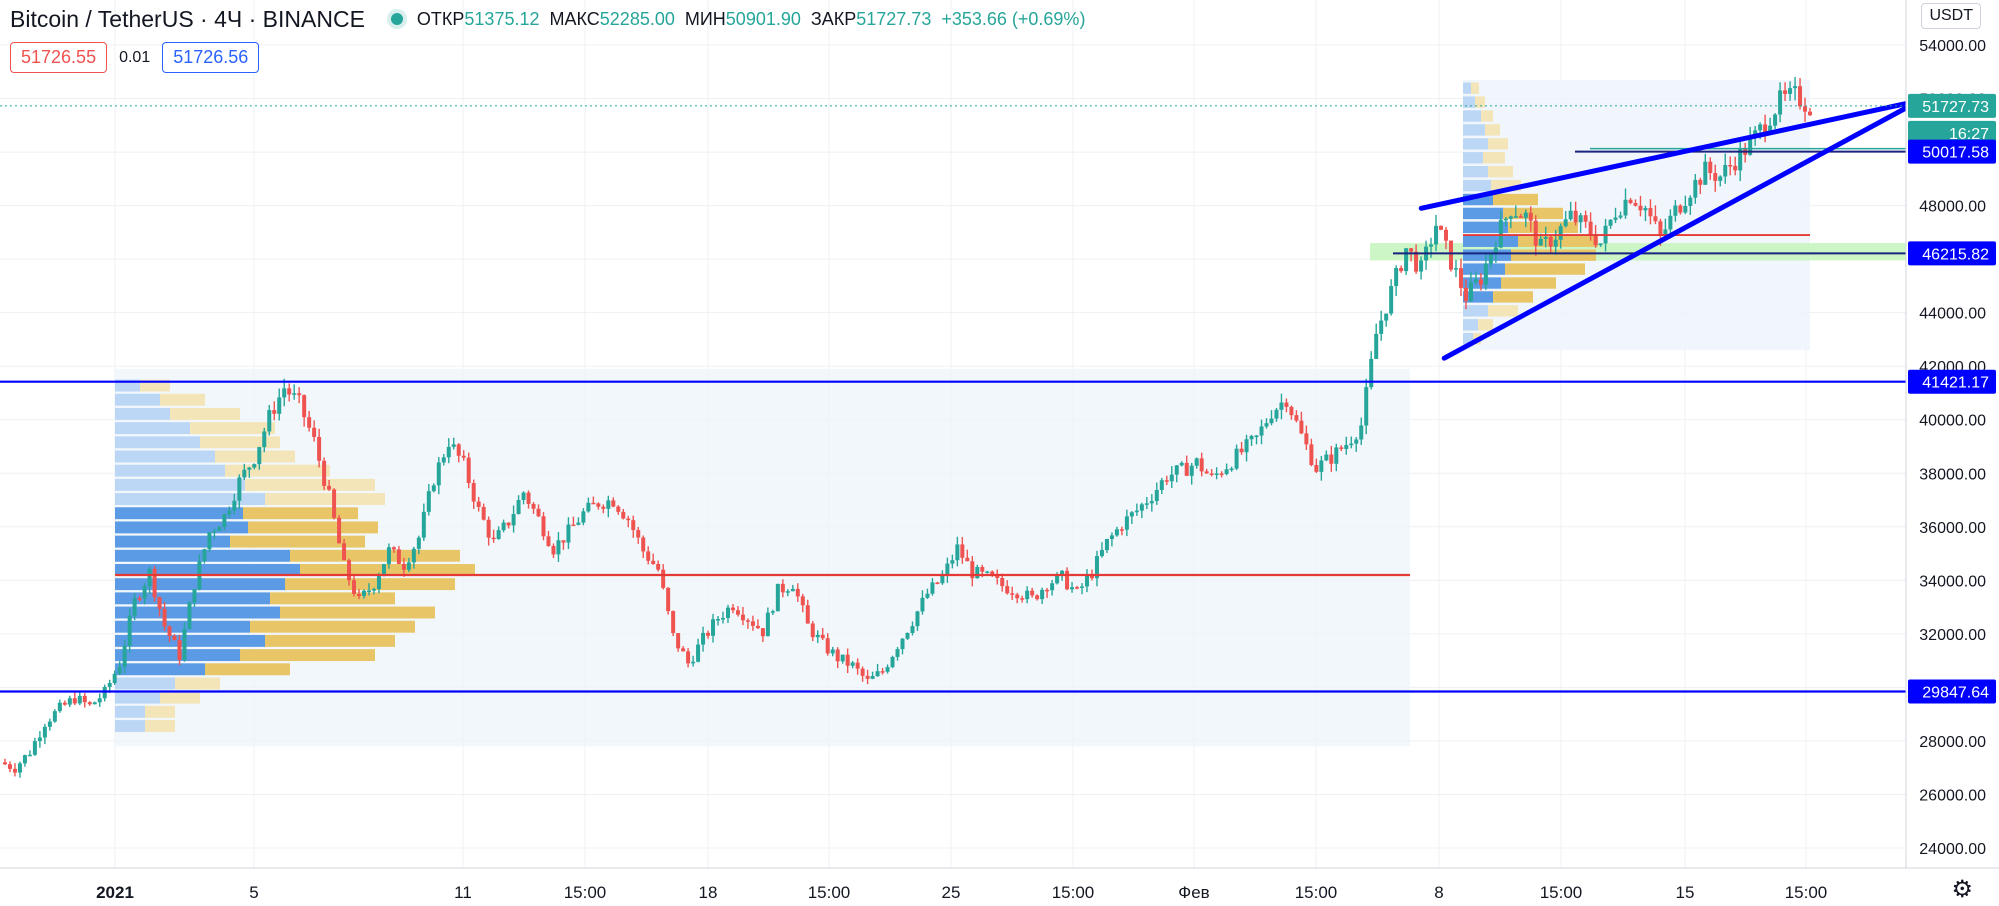  I want to click on high-label: МАКС, so click(574, 18).